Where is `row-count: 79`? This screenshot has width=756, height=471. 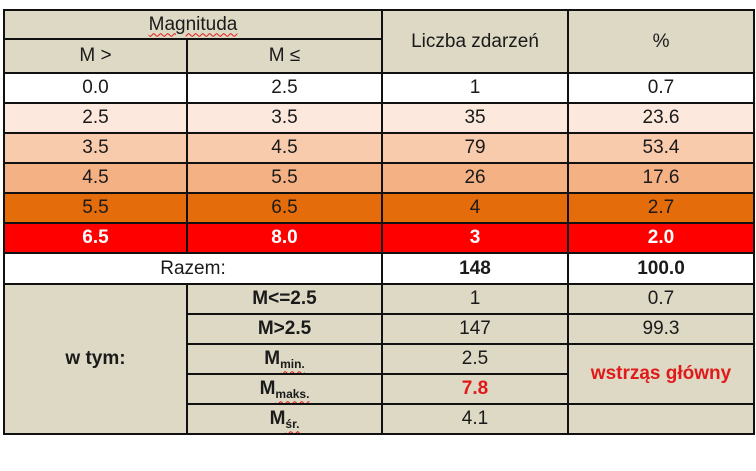
row-count: 79 is located at coordinates (475, 148).